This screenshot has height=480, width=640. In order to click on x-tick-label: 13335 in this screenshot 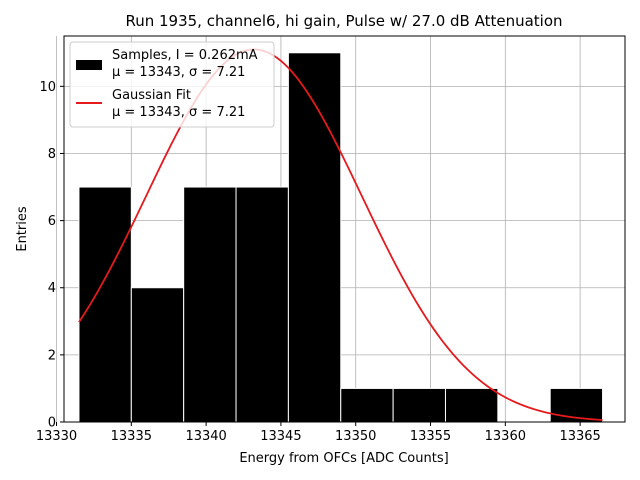, I will do `click(131, 436)`.